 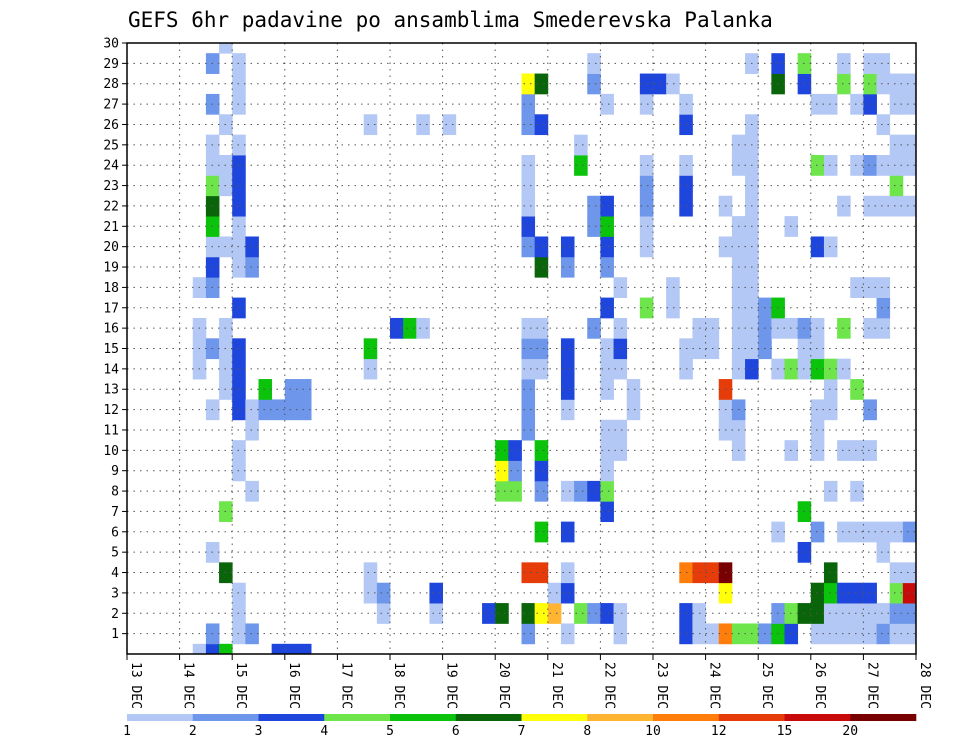 What do you see at coordinates (653, 731) in the screenshot?
I see `colorbar-label: 10` at bounding box center [653, 731].